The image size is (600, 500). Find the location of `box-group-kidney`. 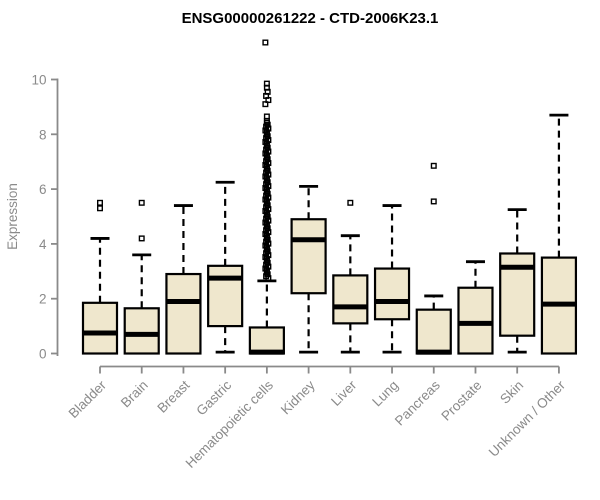

box-group-kidney is located at coordinates (308, 269).